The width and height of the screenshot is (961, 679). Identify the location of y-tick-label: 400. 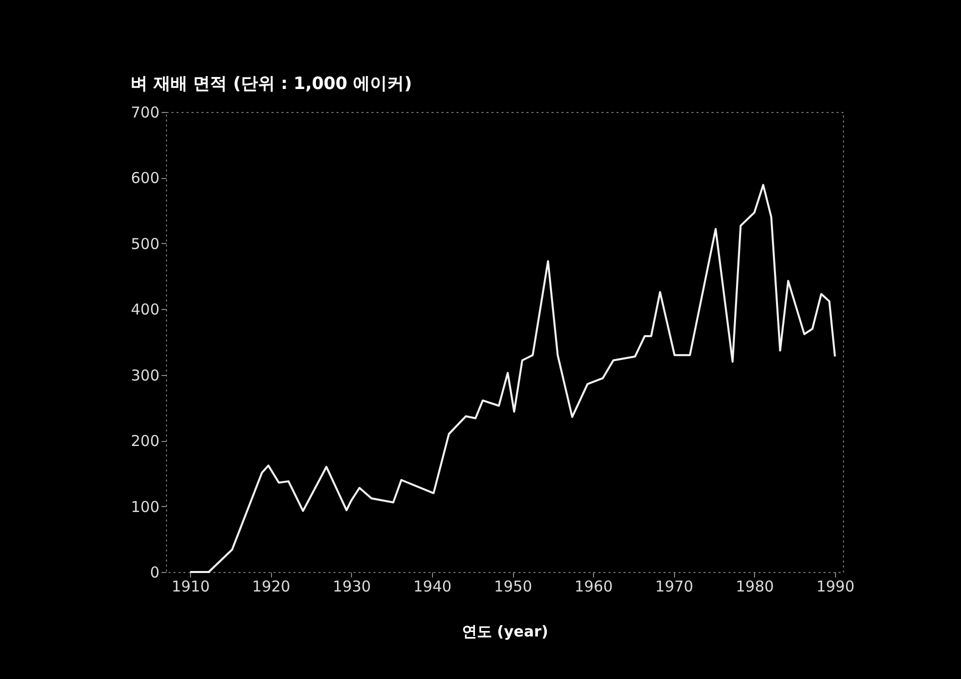
(145, 309).